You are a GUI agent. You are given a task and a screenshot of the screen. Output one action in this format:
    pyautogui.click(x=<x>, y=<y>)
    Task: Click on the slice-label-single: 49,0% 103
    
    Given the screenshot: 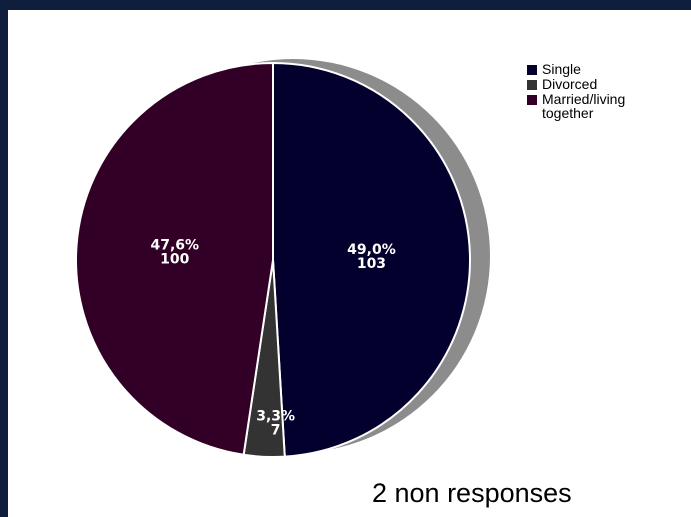 What is the action you would take?
    pyautogui.click(x=371, y=257)
    